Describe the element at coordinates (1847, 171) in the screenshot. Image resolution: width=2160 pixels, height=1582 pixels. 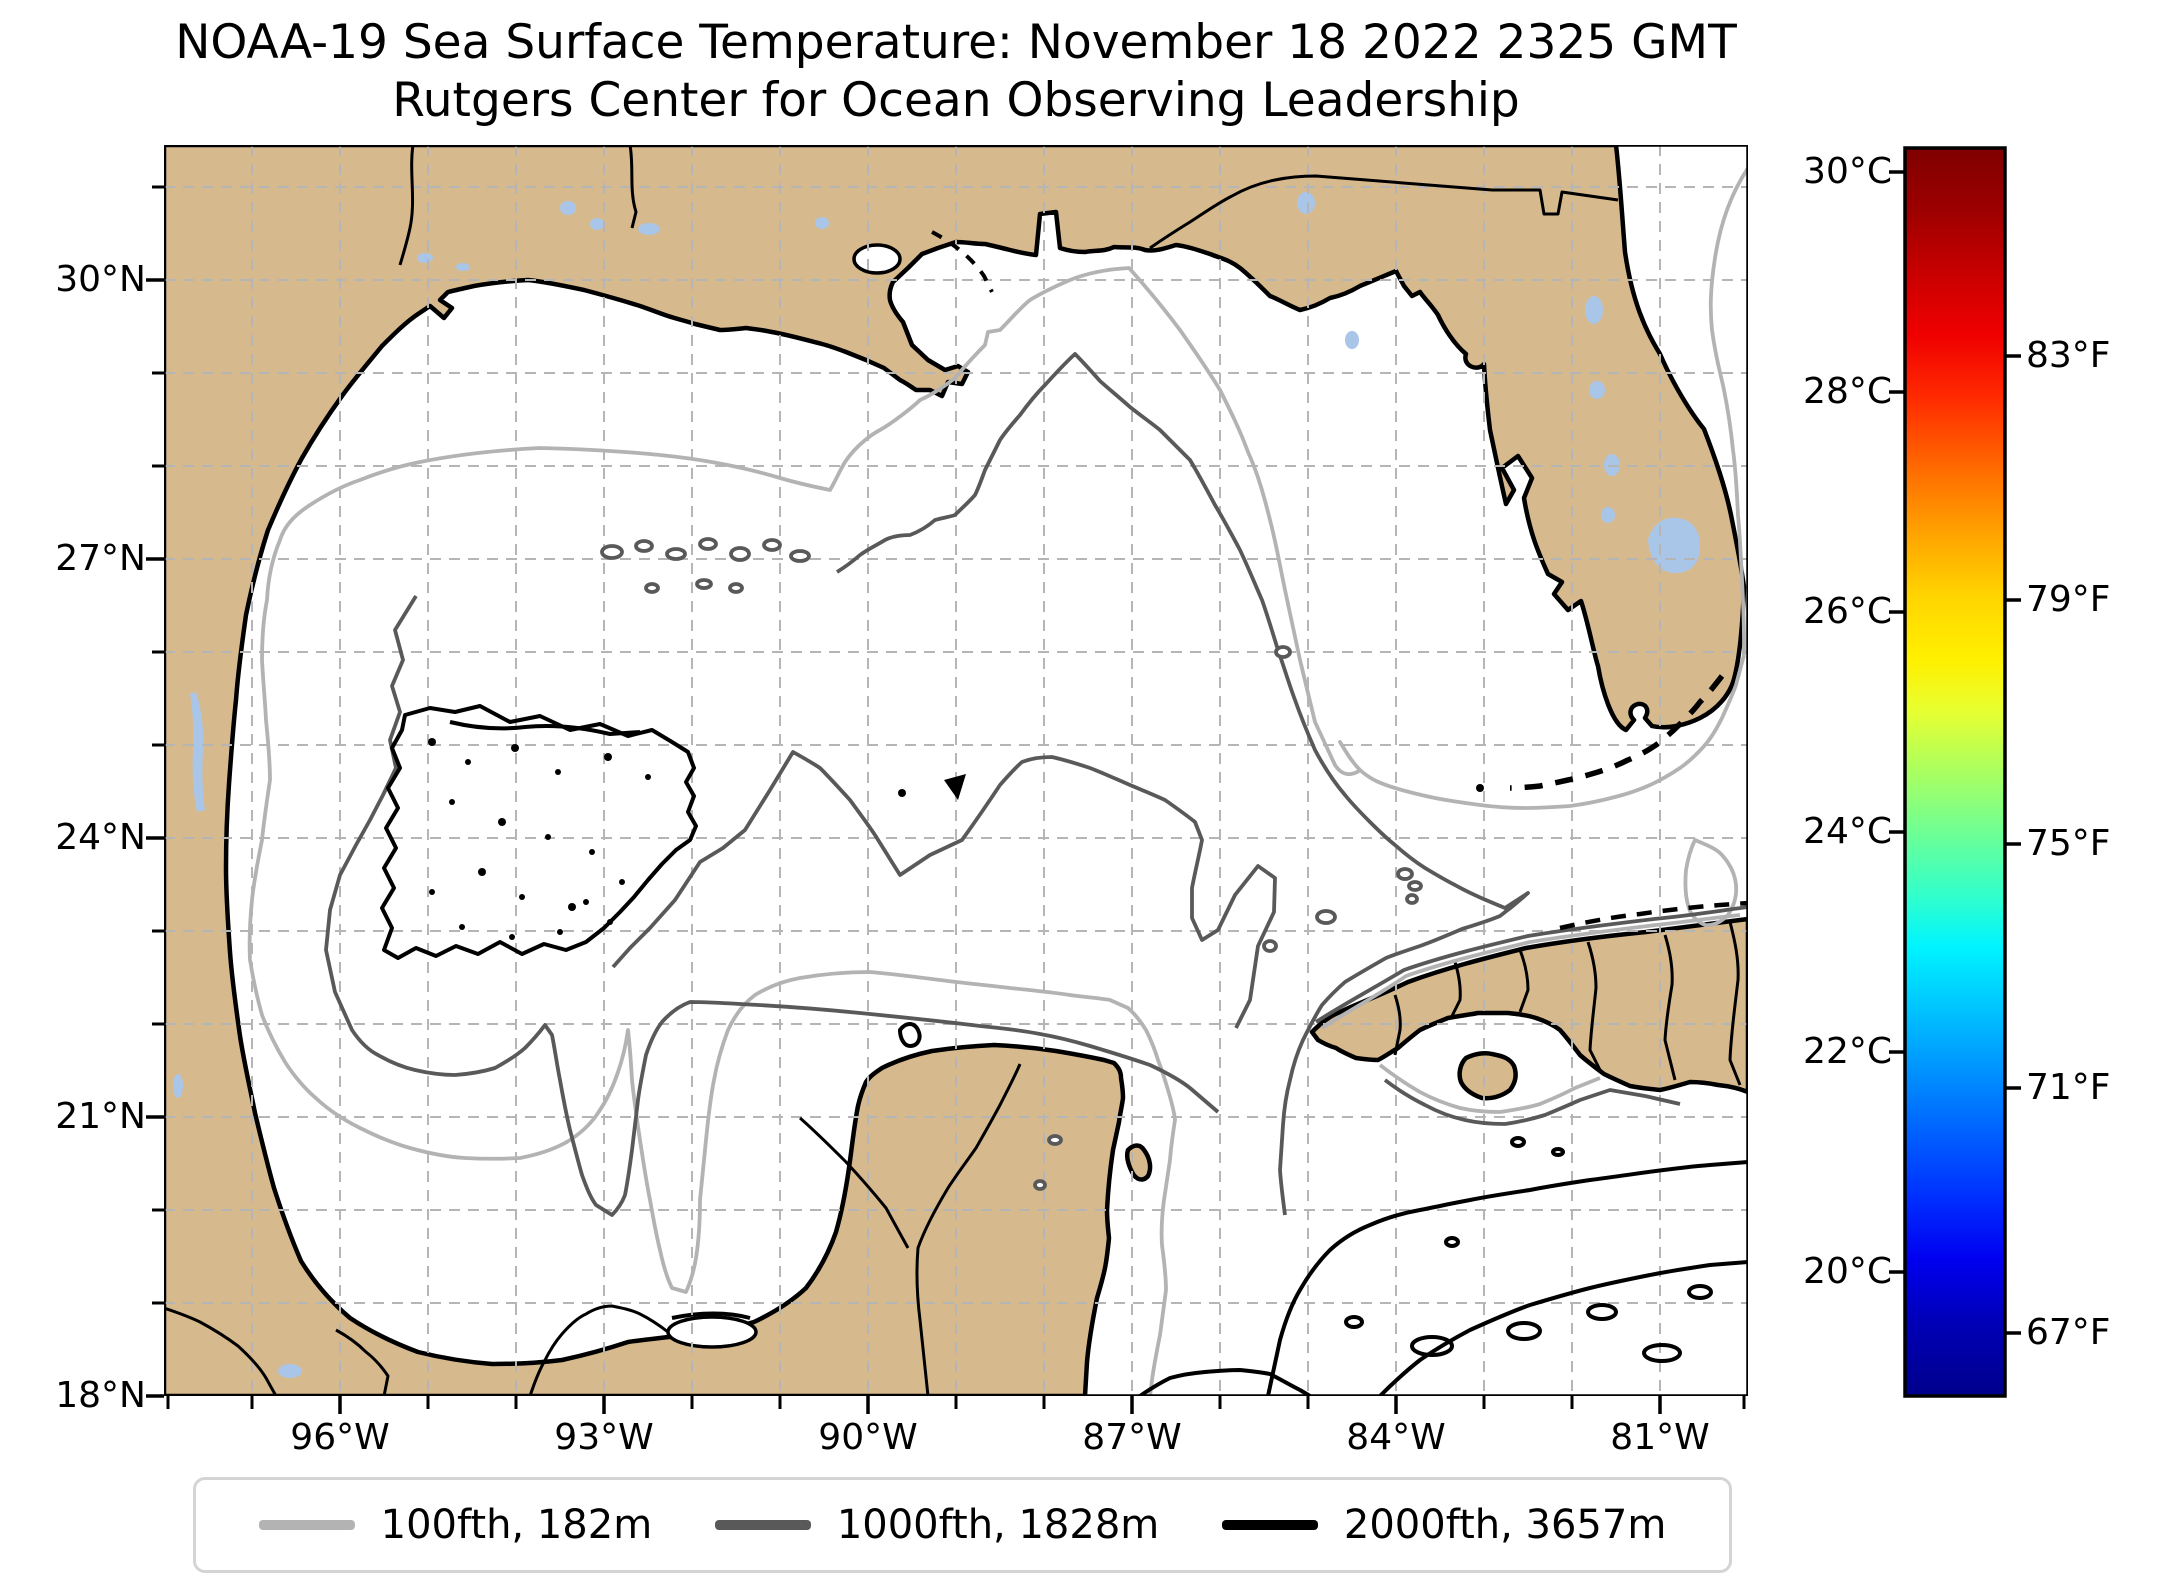
I see `cbar-label-30c: 30°C` at that location.